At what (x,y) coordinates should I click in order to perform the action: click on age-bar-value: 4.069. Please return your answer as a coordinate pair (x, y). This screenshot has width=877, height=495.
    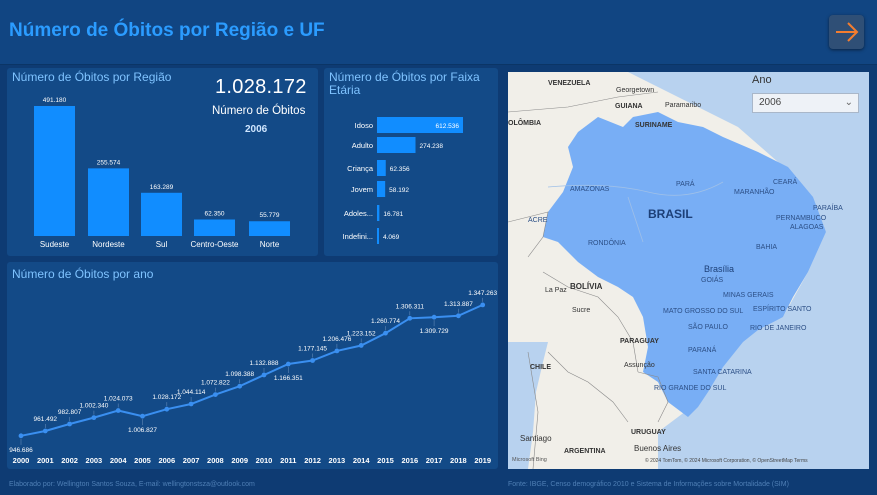
    Looking at the image, I should click on (391, 237).